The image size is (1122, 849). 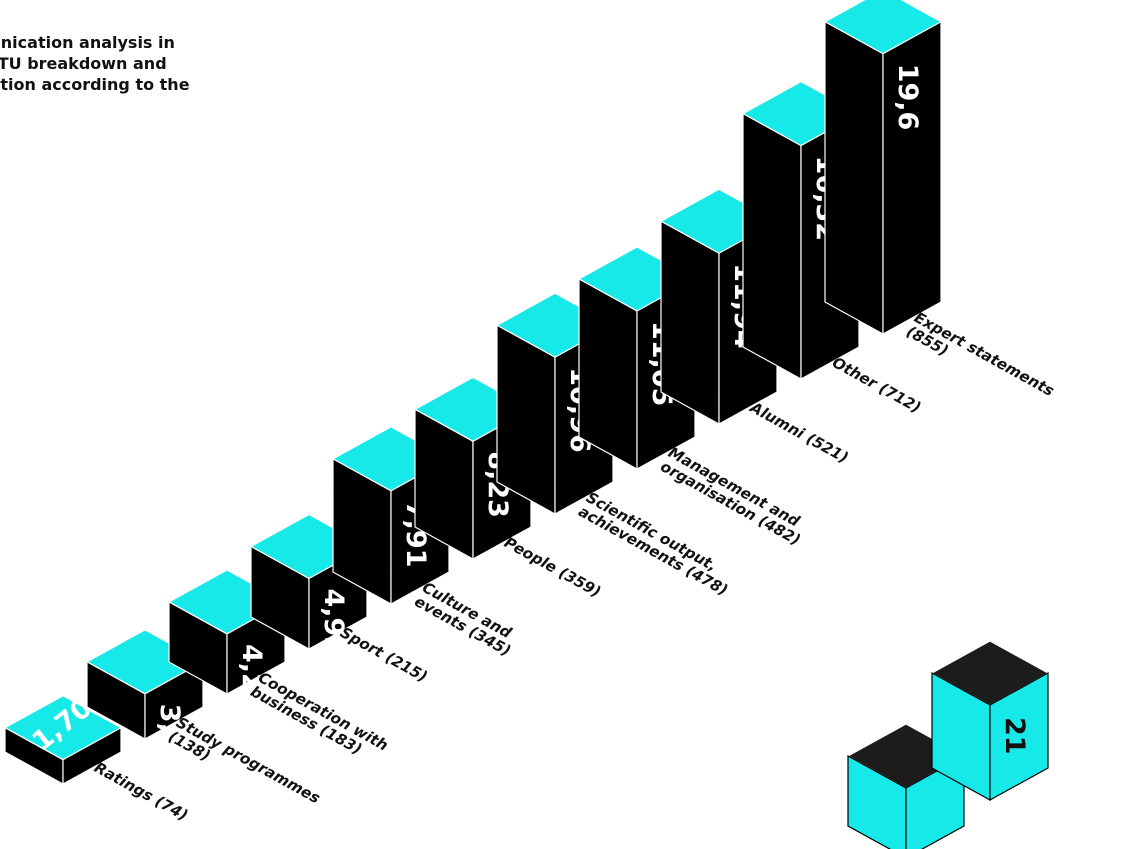 I want to click on bar-value-label: 3,16, so click(x=169, y=737).